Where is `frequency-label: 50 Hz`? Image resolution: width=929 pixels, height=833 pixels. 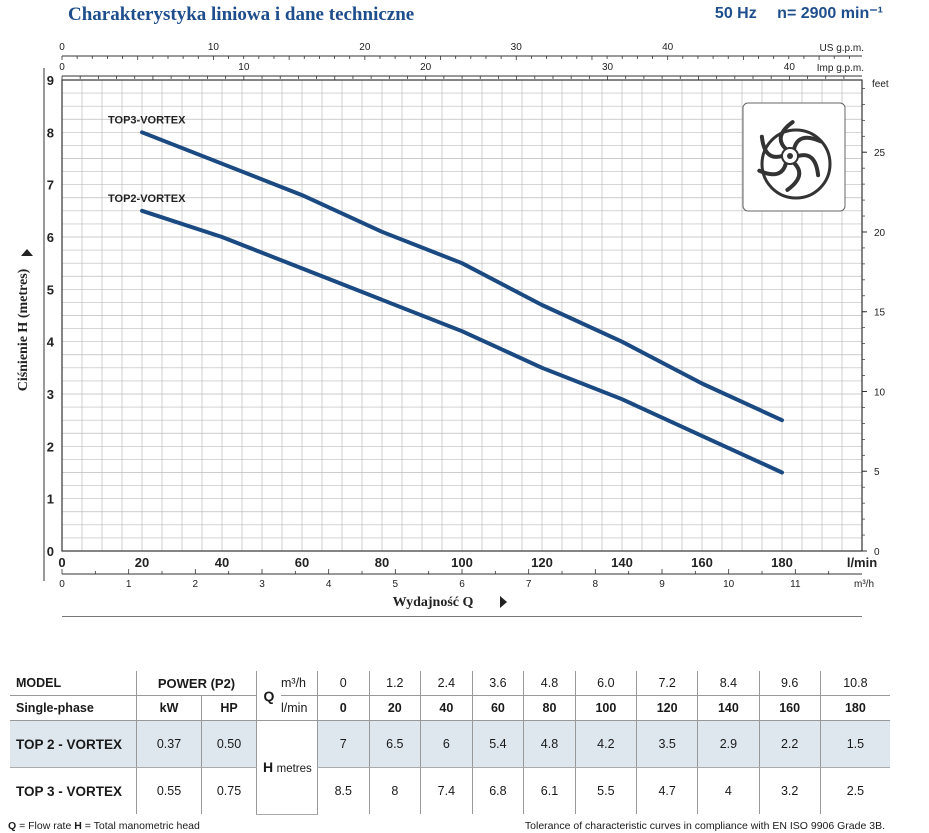 frequency-label: 50 Hz is located at coordinates (735, 13).